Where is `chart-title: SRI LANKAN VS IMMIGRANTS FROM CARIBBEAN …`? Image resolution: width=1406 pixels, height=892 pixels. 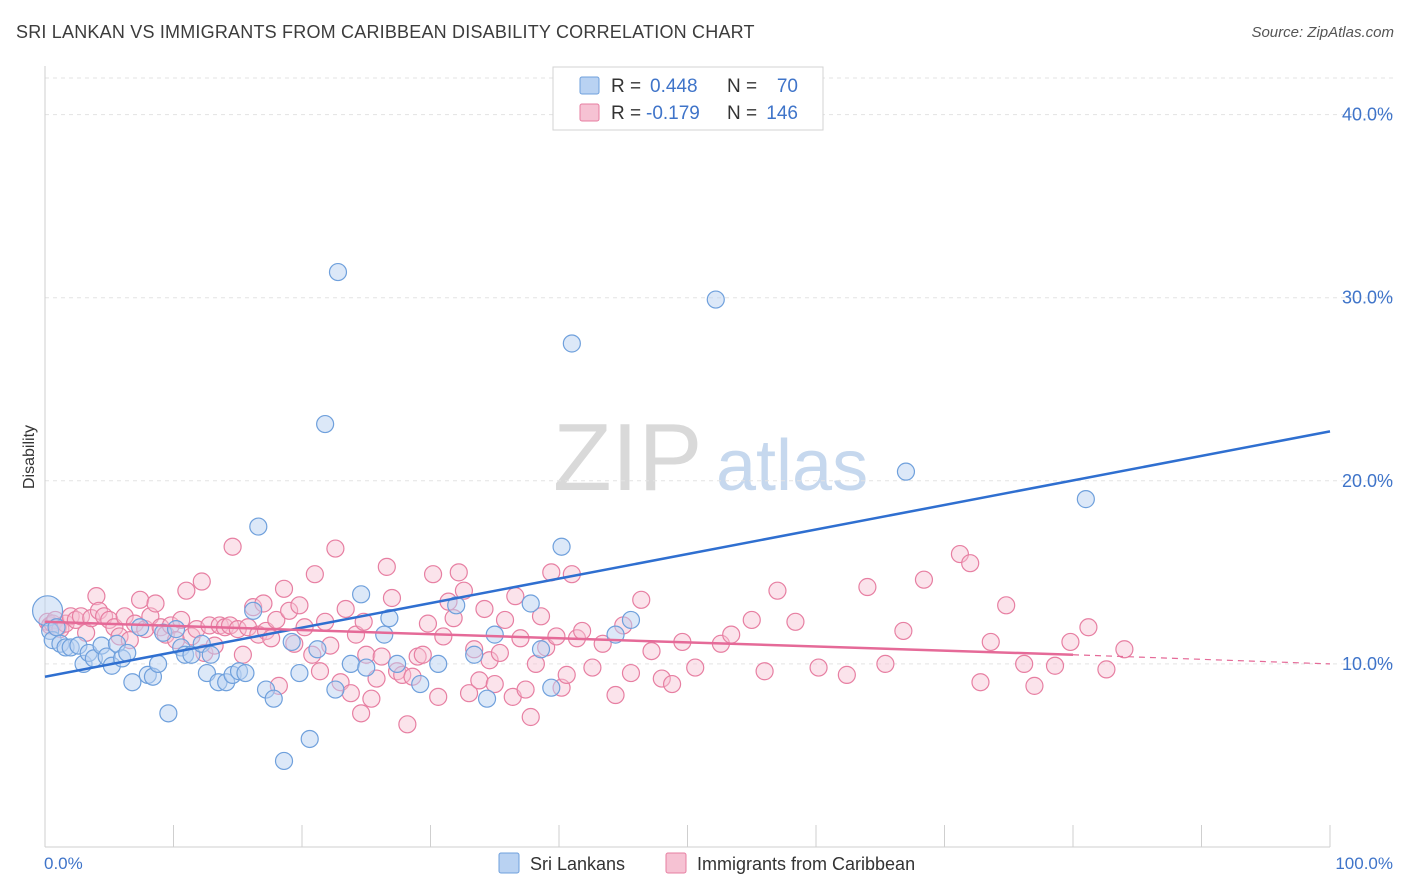 chart-title: SRI LANKAN VS IMMIGRANTS FROM CARIBBEAN … is located at coordinates (385, 32).